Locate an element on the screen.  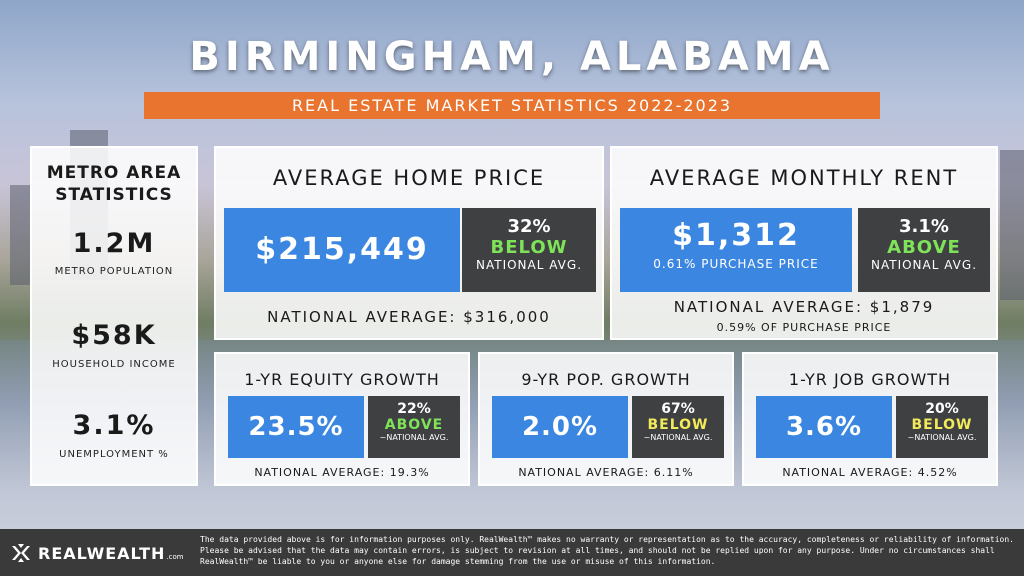
metro-heading-line2: STATISTICS is located at coordinates (114, 195).